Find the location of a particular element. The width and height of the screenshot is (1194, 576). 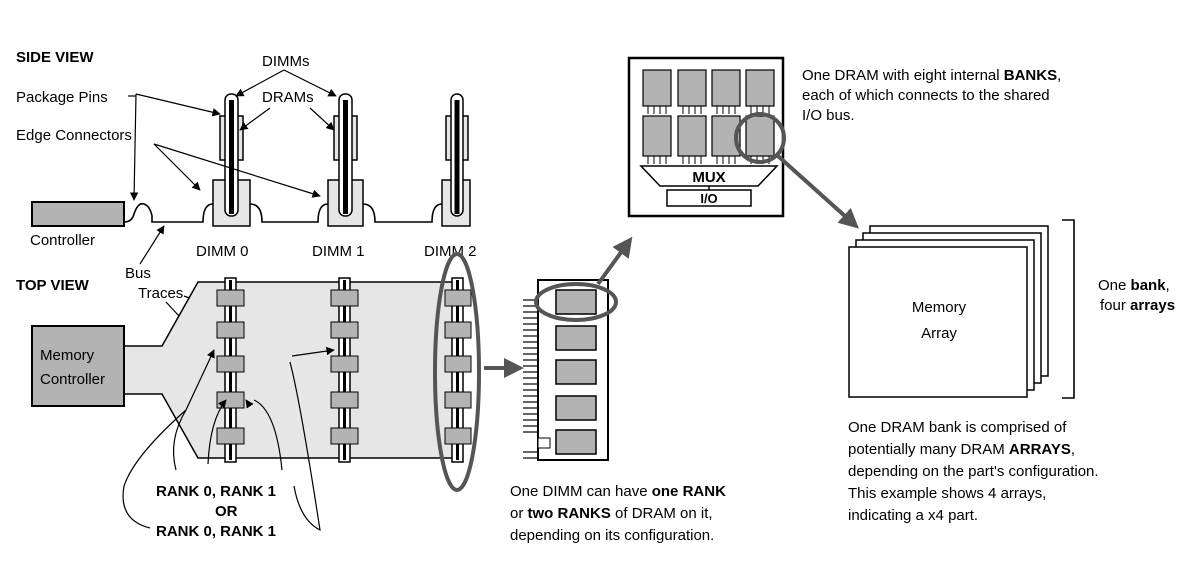

io-label: I/O is located at coordinates (708, 198).